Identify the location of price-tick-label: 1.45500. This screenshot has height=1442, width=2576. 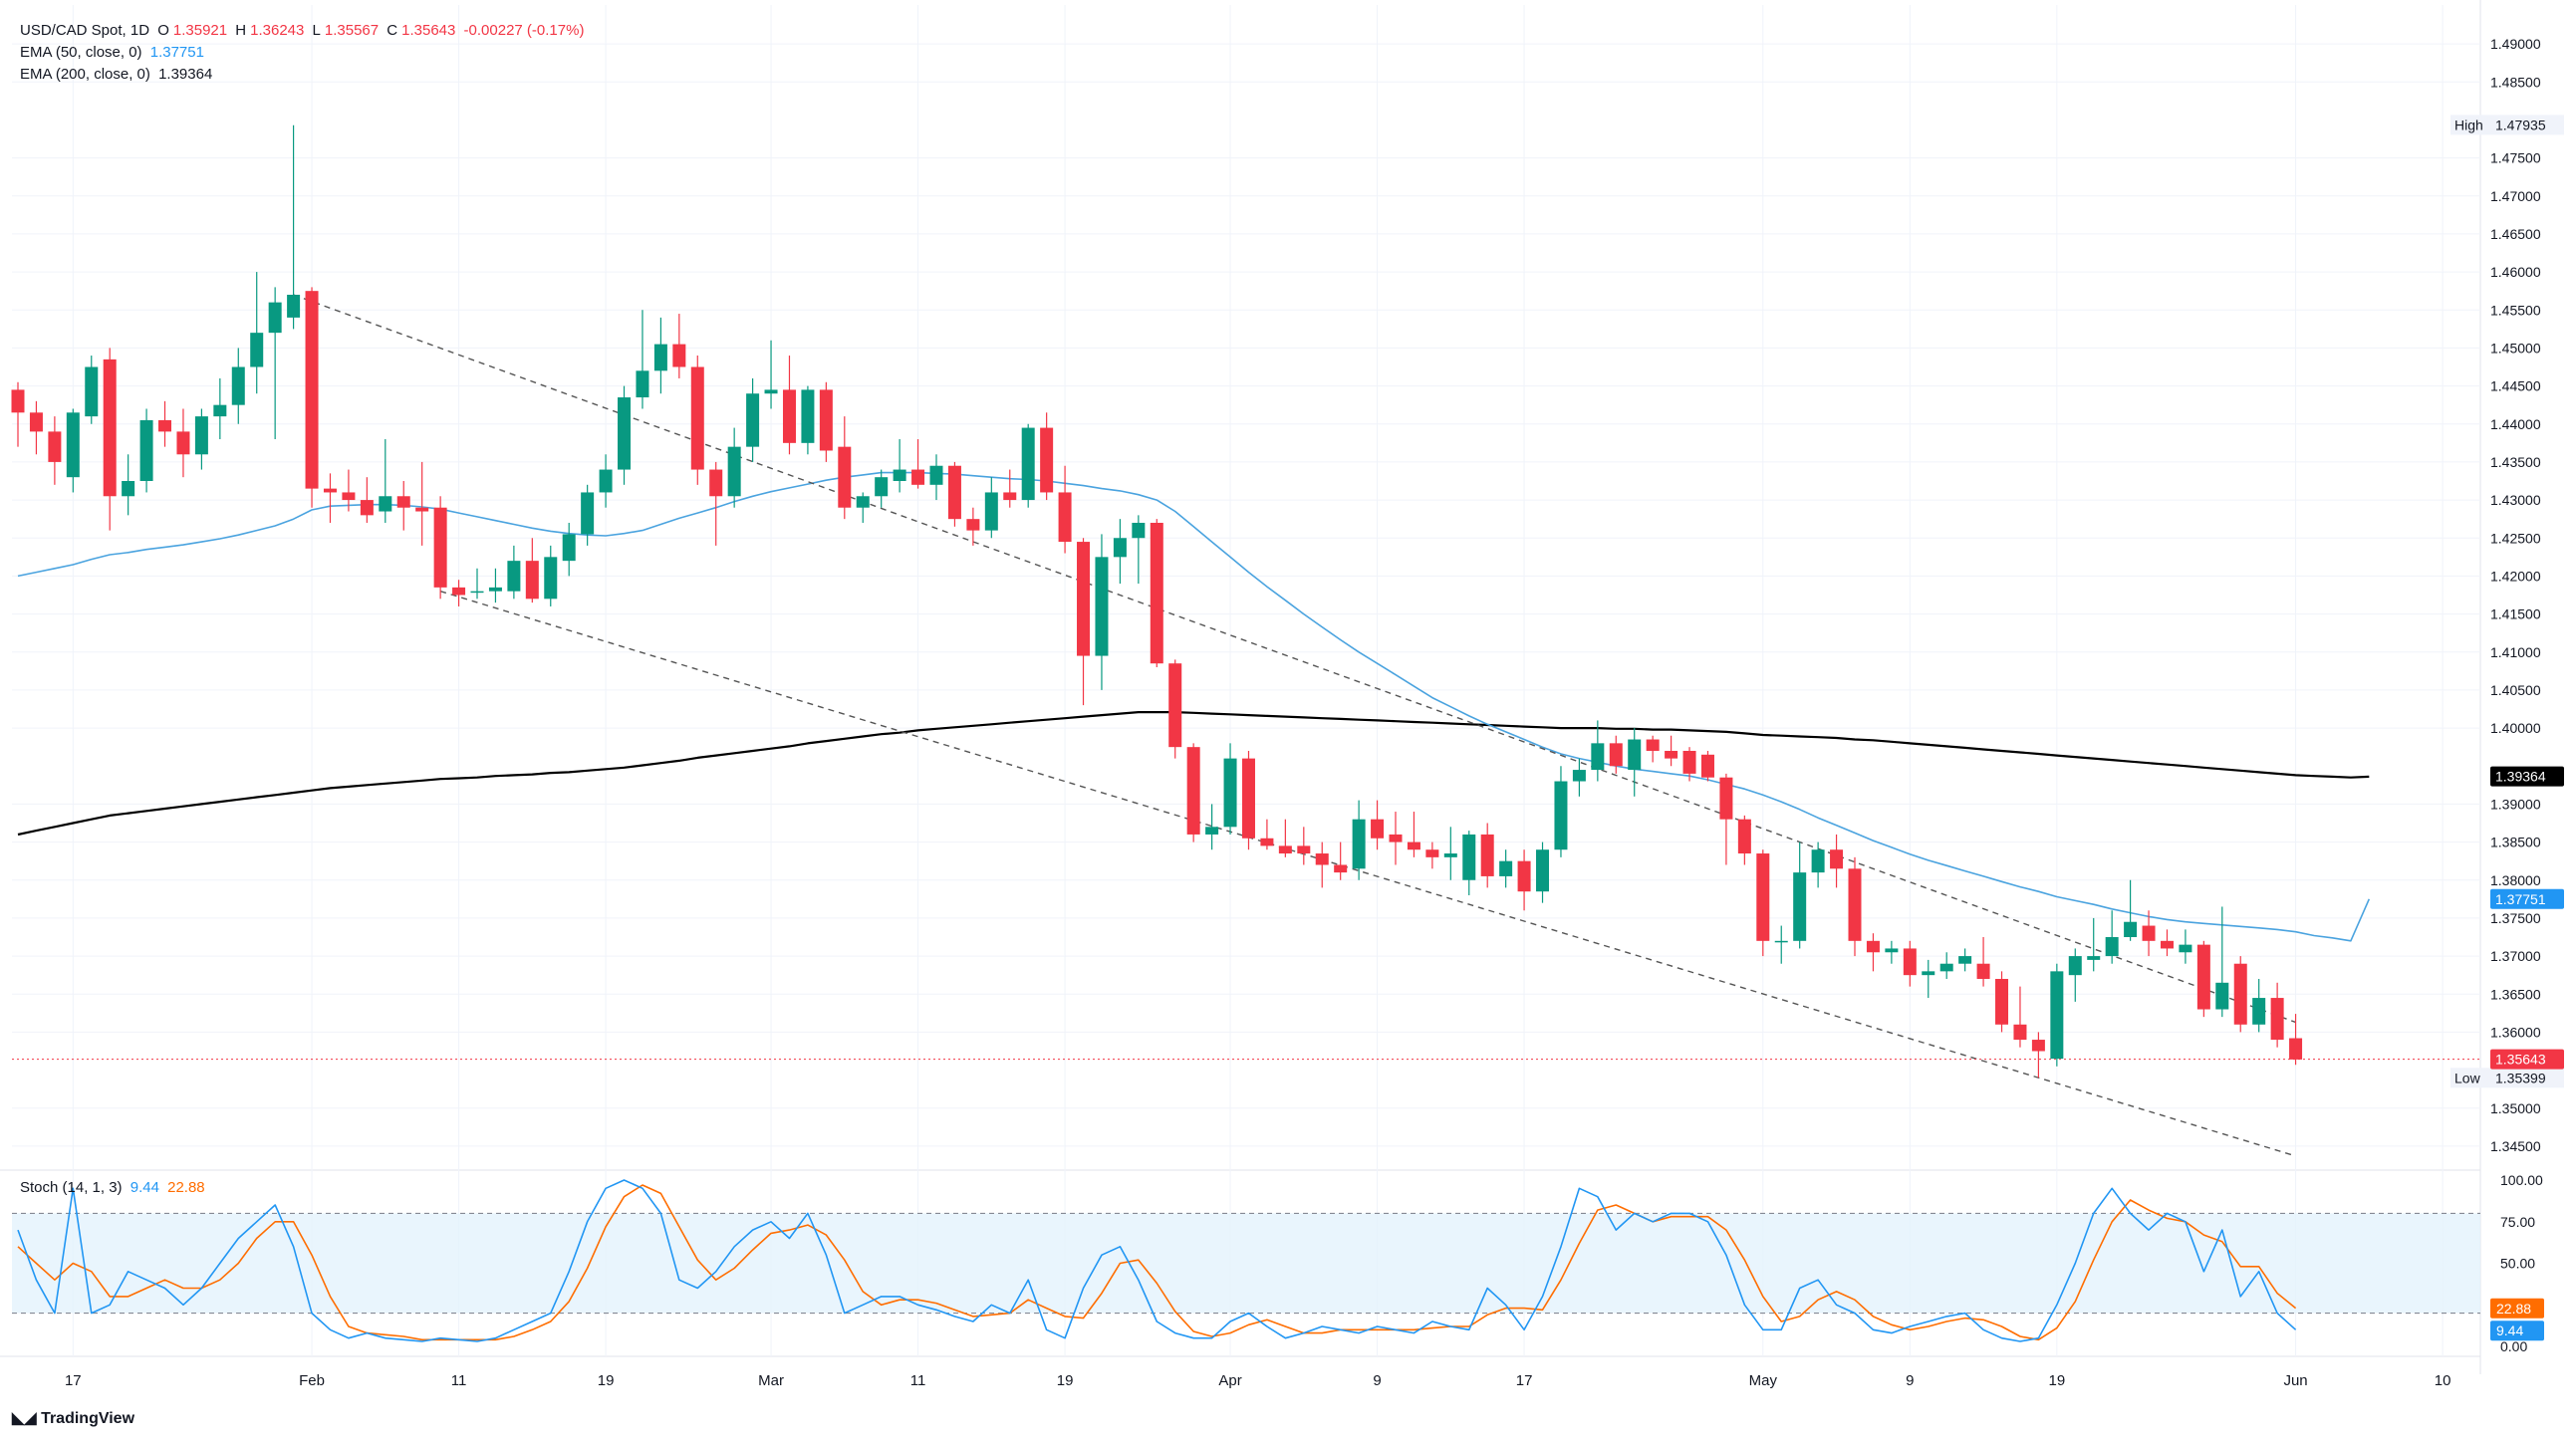
(2515, 310).